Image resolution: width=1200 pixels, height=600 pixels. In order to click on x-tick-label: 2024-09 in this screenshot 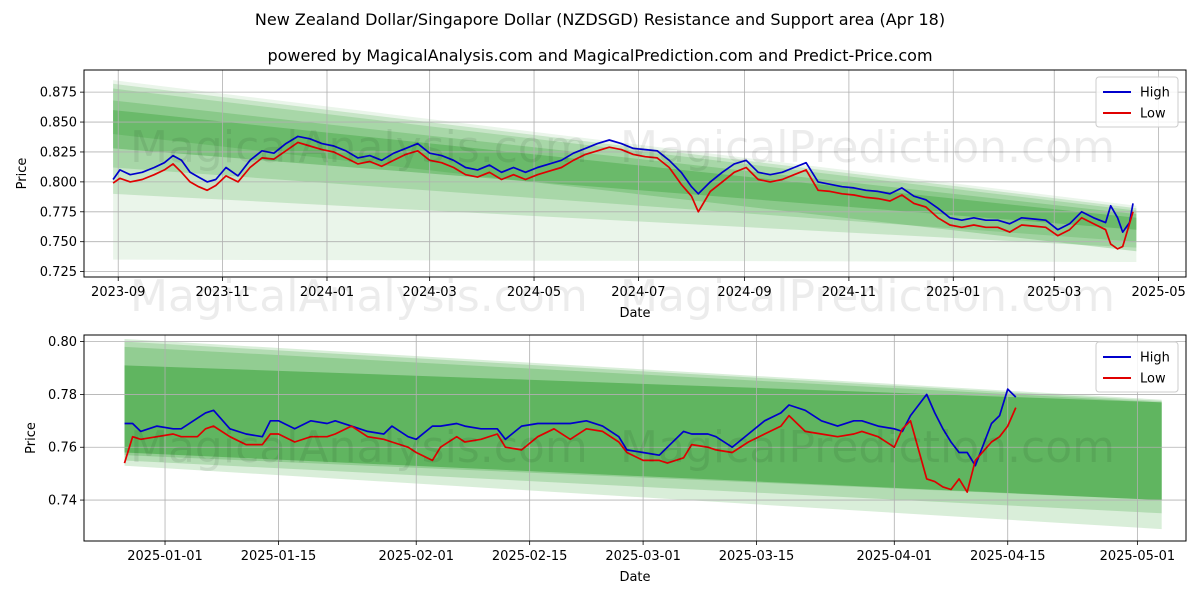, I will do `click(744, 292)`.